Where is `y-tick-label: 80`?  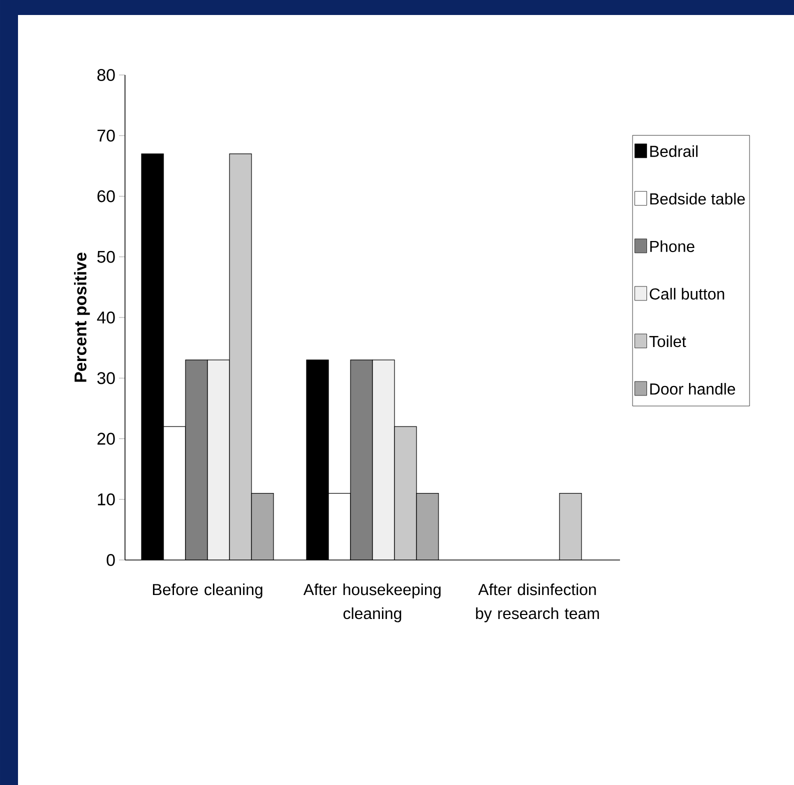 y-tick-label: 80 is located at coordinates (106, 74).